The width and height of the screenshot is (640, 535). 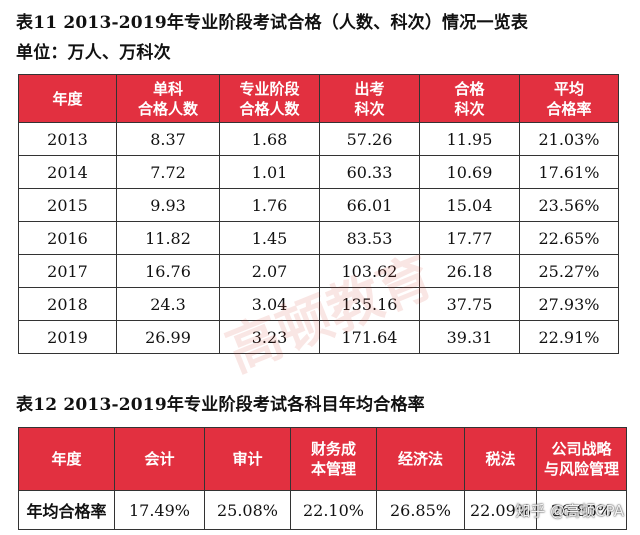 I want to click on table-row: 2013 8.37 1.68 57.26 11.95 21.03%, so click(x=318, y=139).